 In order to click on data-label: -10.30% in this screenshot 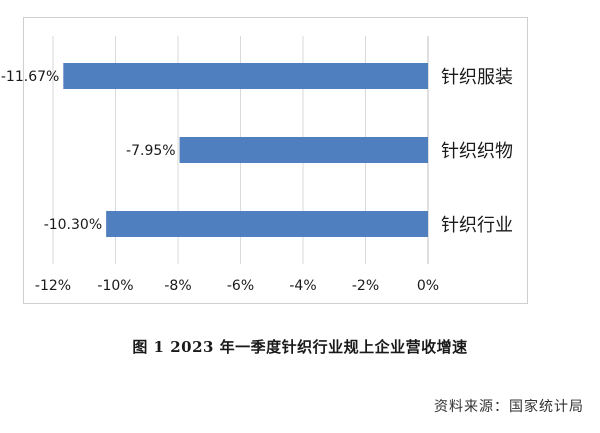, I will do `click(73, 225)`.